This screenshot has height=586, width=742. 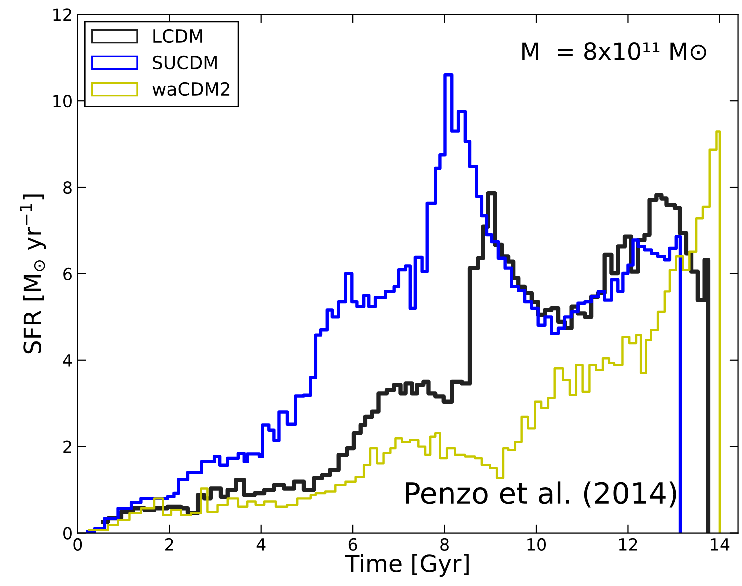 What do you see at coordinates (261, 544) in the screenshot?
I see `x-tick-label: 4` at bounding box center [261, 544].